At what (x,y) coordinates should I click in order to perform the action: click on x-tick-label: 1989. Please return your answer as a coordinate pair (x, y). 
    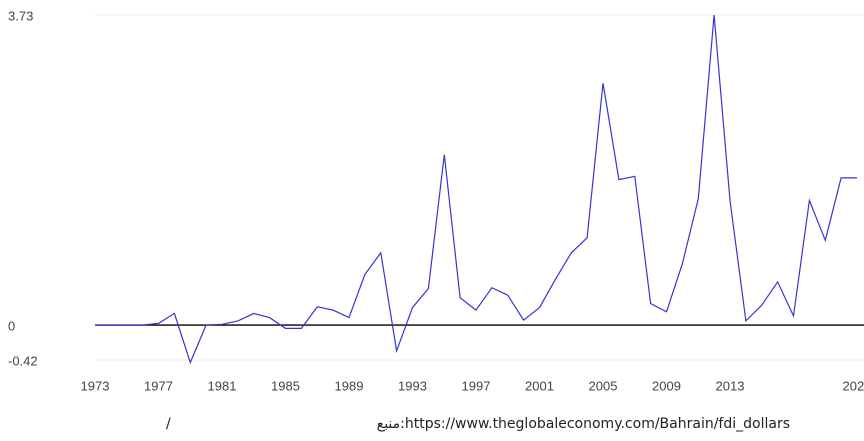
    Looking at the image, I should click on (349, 385).